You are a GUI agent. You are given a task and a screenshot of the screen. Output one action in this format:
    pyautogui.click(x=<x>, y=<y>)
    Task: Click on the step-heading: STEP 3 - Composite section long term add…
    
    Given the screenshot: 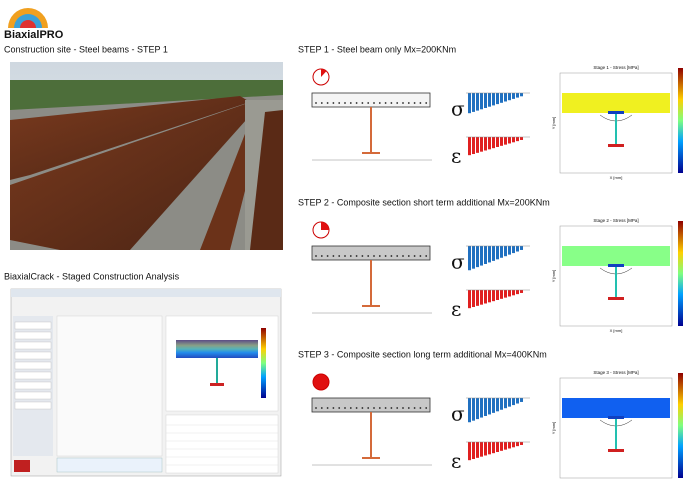 What is the action you would take?
    pyautogui.click(x=422, y=354)
    